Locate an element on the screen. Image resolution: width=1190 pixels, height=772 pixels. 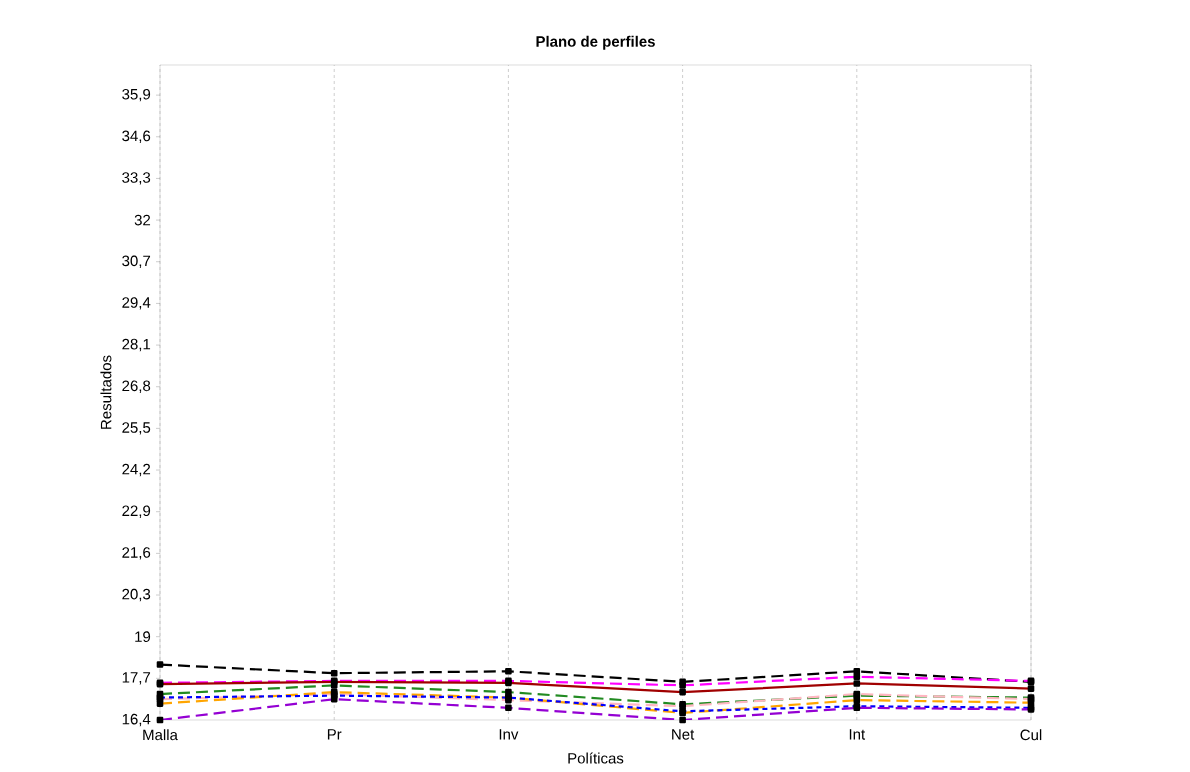
y-tick-label: 17,7 is located at coordinates (136, 678).